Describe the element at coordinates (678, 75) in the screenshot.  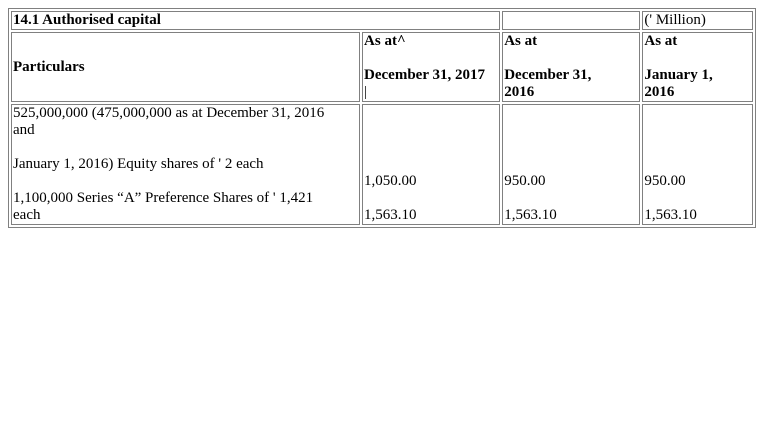
I see `col-header-jan-2016-line2: January 1,` at that location.